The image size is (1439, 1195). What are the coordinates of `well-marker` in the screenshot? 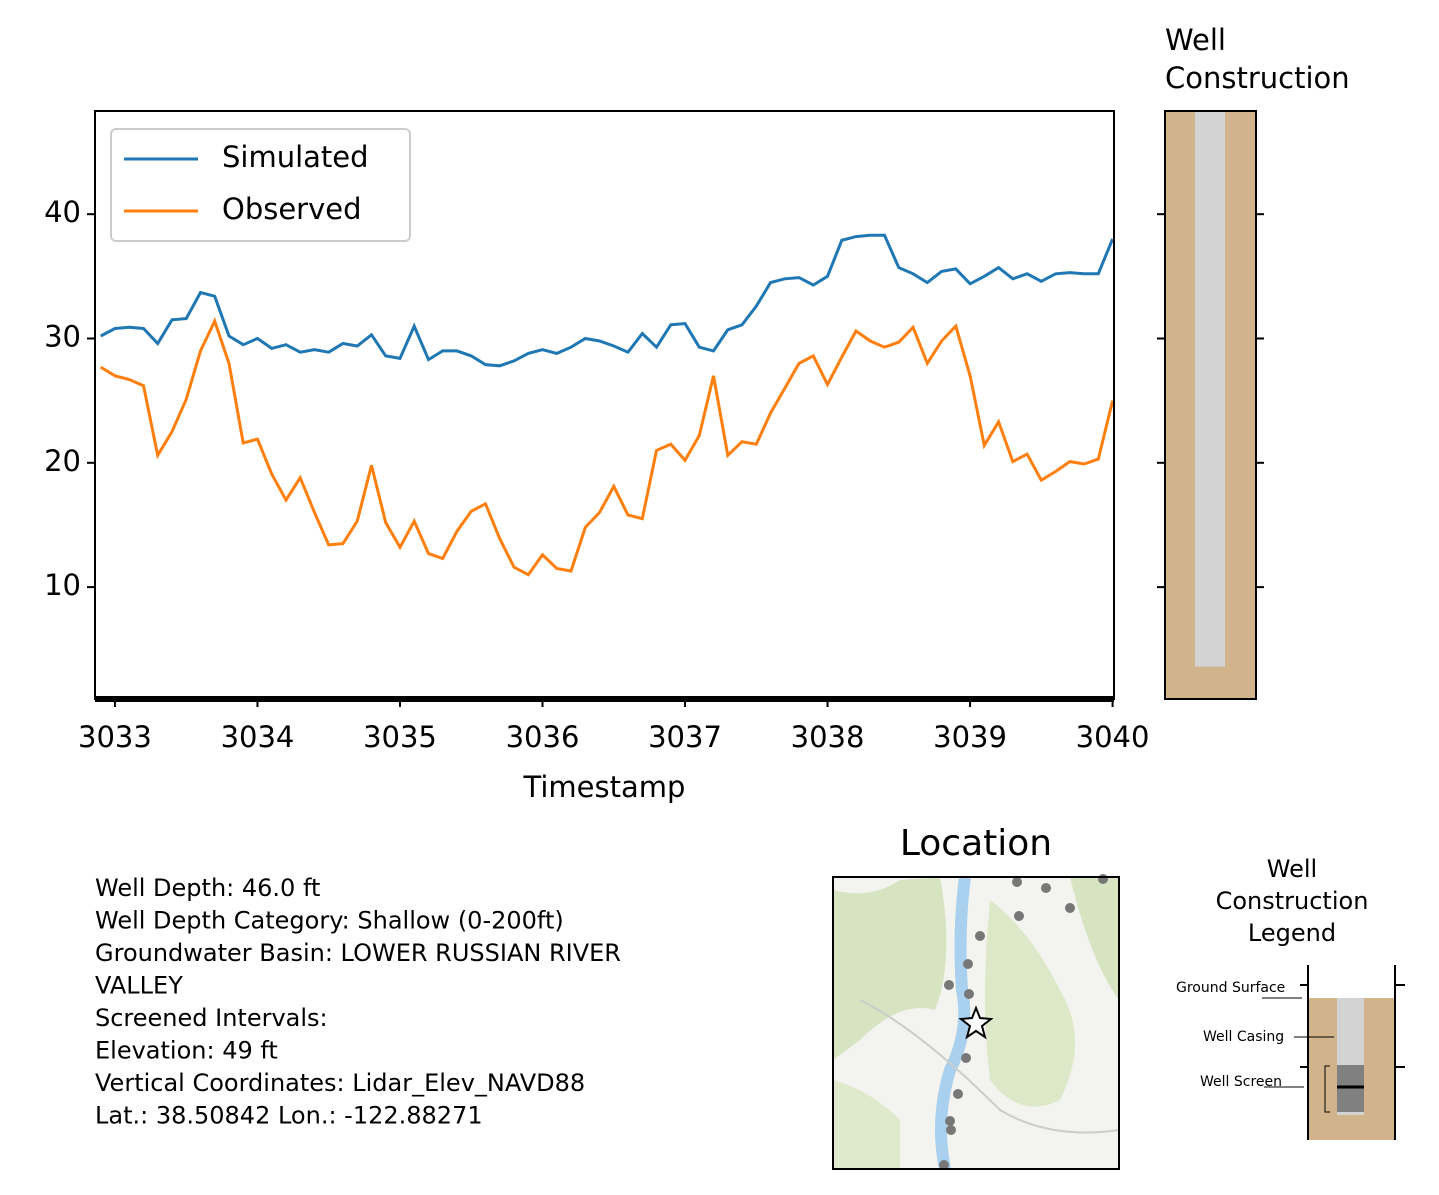 It's located at (976, 1022).